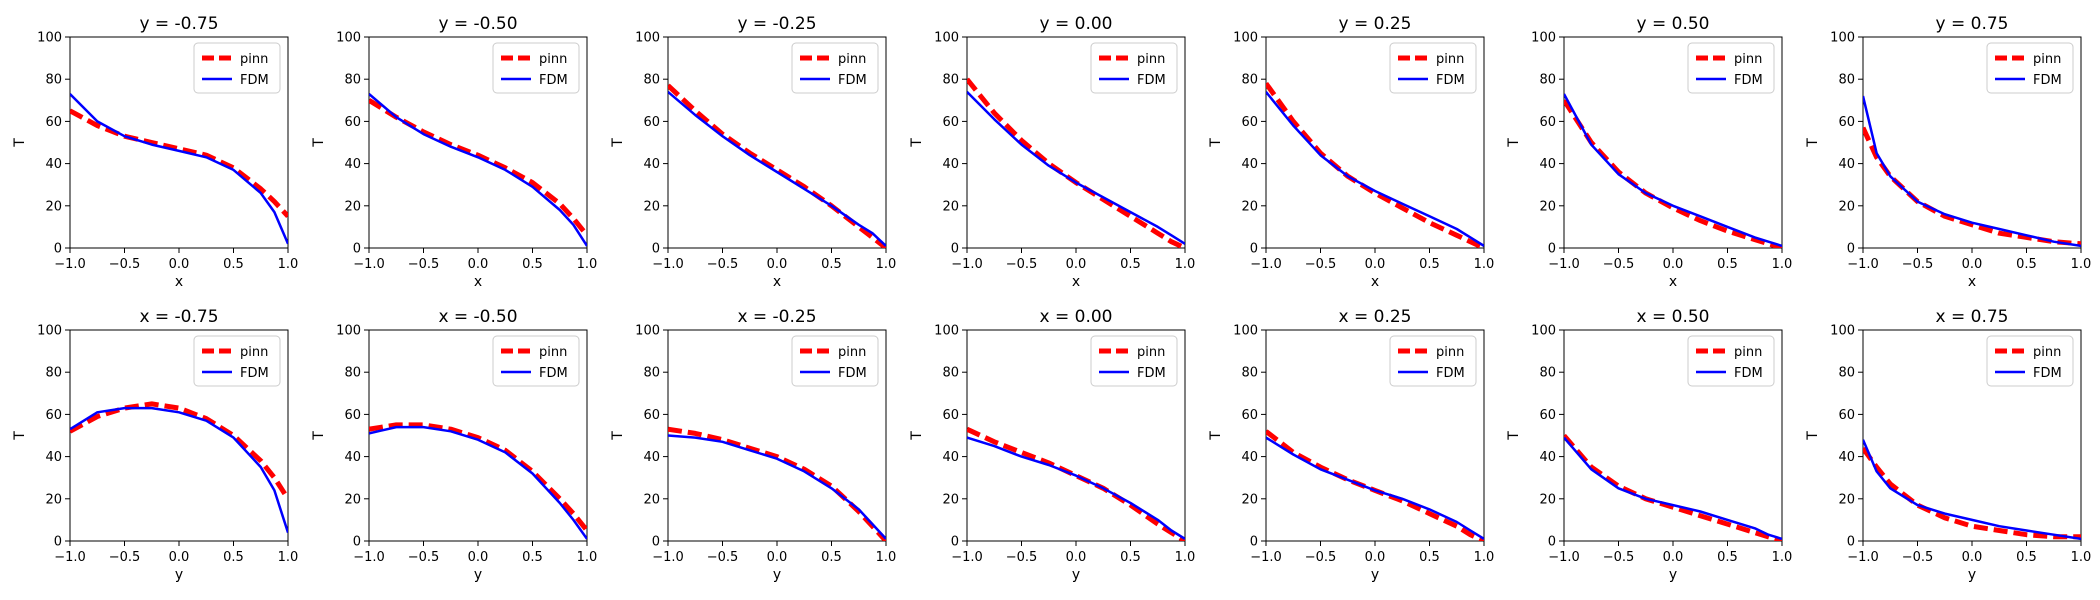  Describe the element at coordinates (1375, 317) in the screenshot. I see `subplot-title: x = 0.25` at that location.